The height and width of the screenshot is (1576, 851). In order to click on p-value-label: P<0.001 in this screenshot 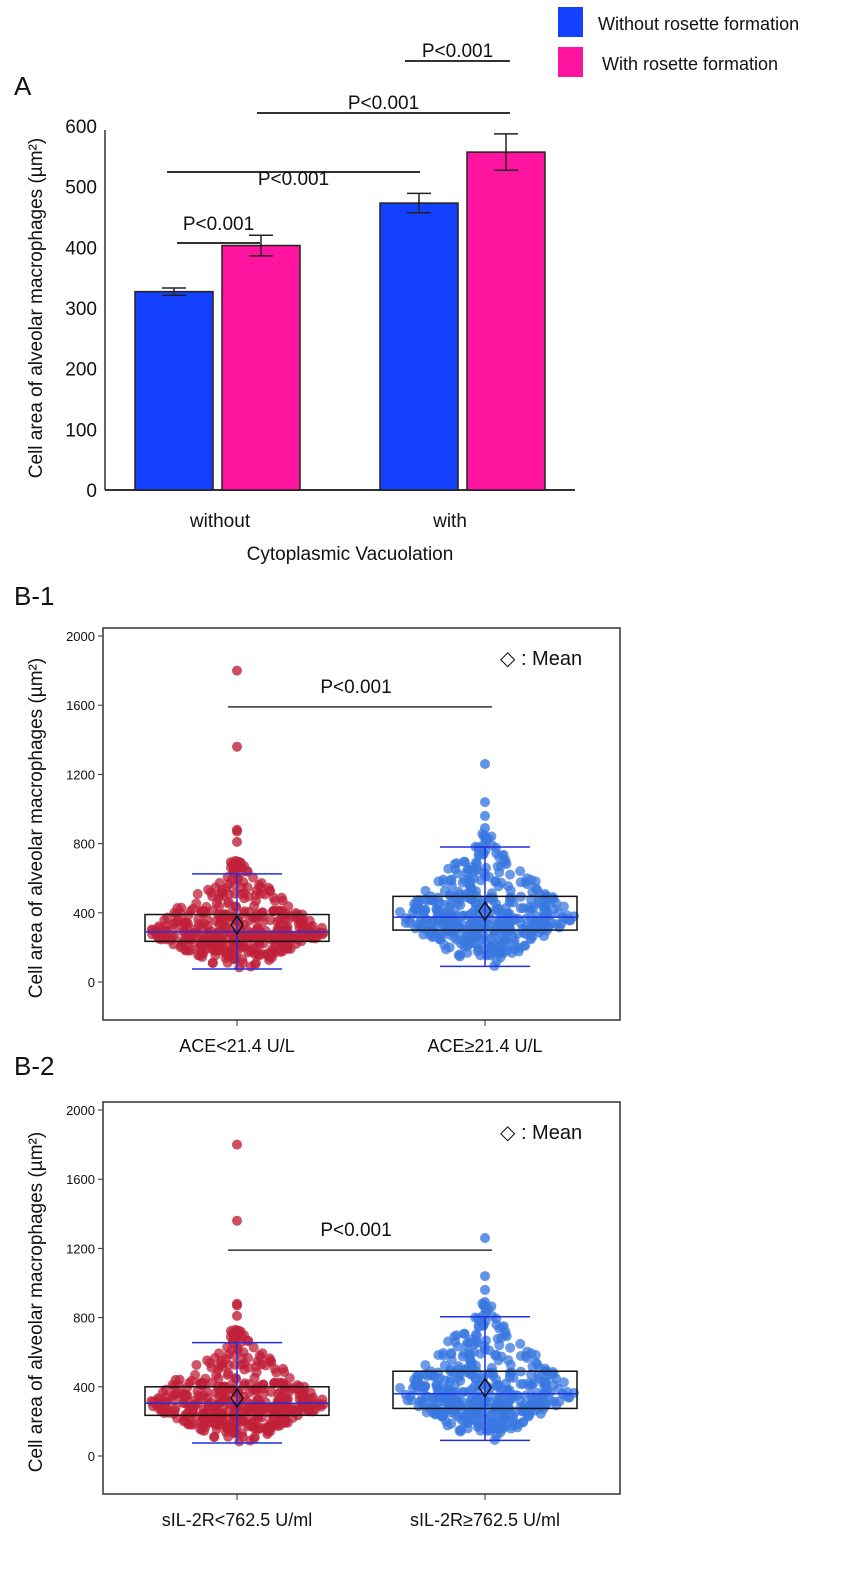, I will do `click(355, 1230)`.